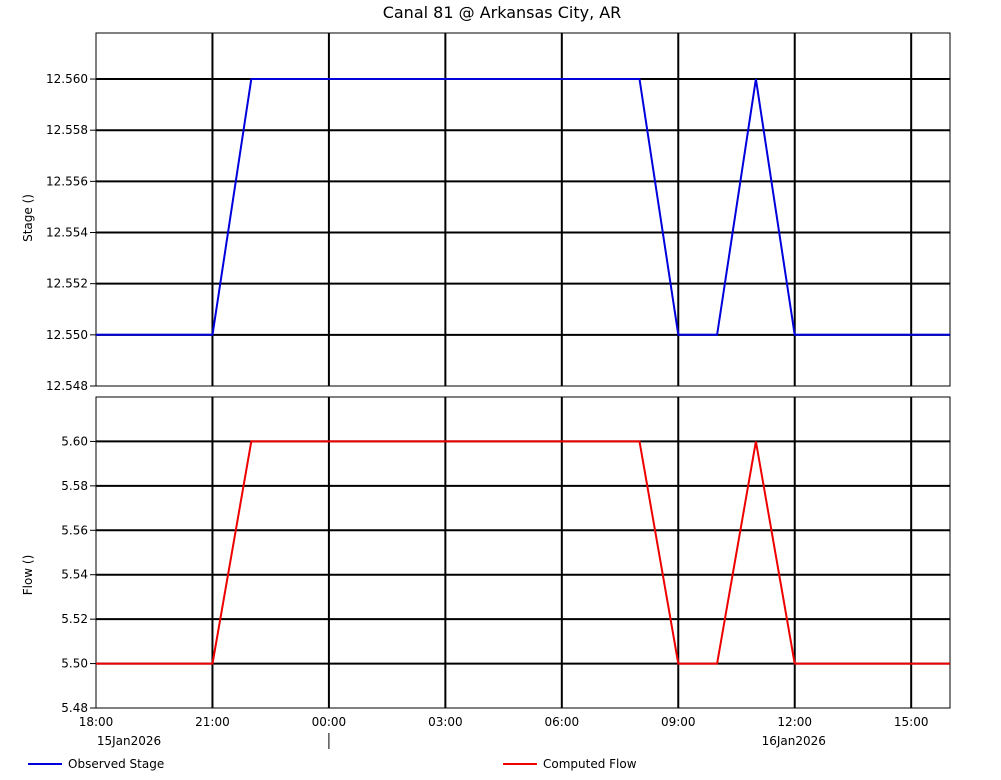  I want to click on stage-ytick-label: 12.554, so click(67, 233).